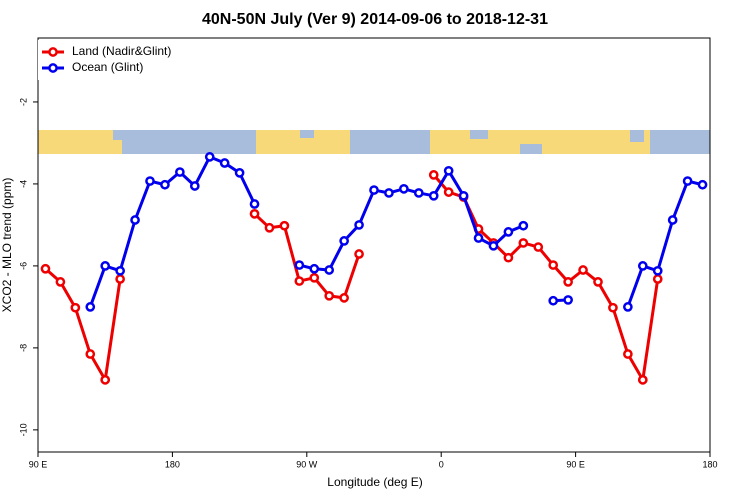 Image resolution: width=750 pixels, height=500 pixels. Describe the element at coordinates (23, 348) in the screenshot. I see `y-tick-label: -8` at that location.